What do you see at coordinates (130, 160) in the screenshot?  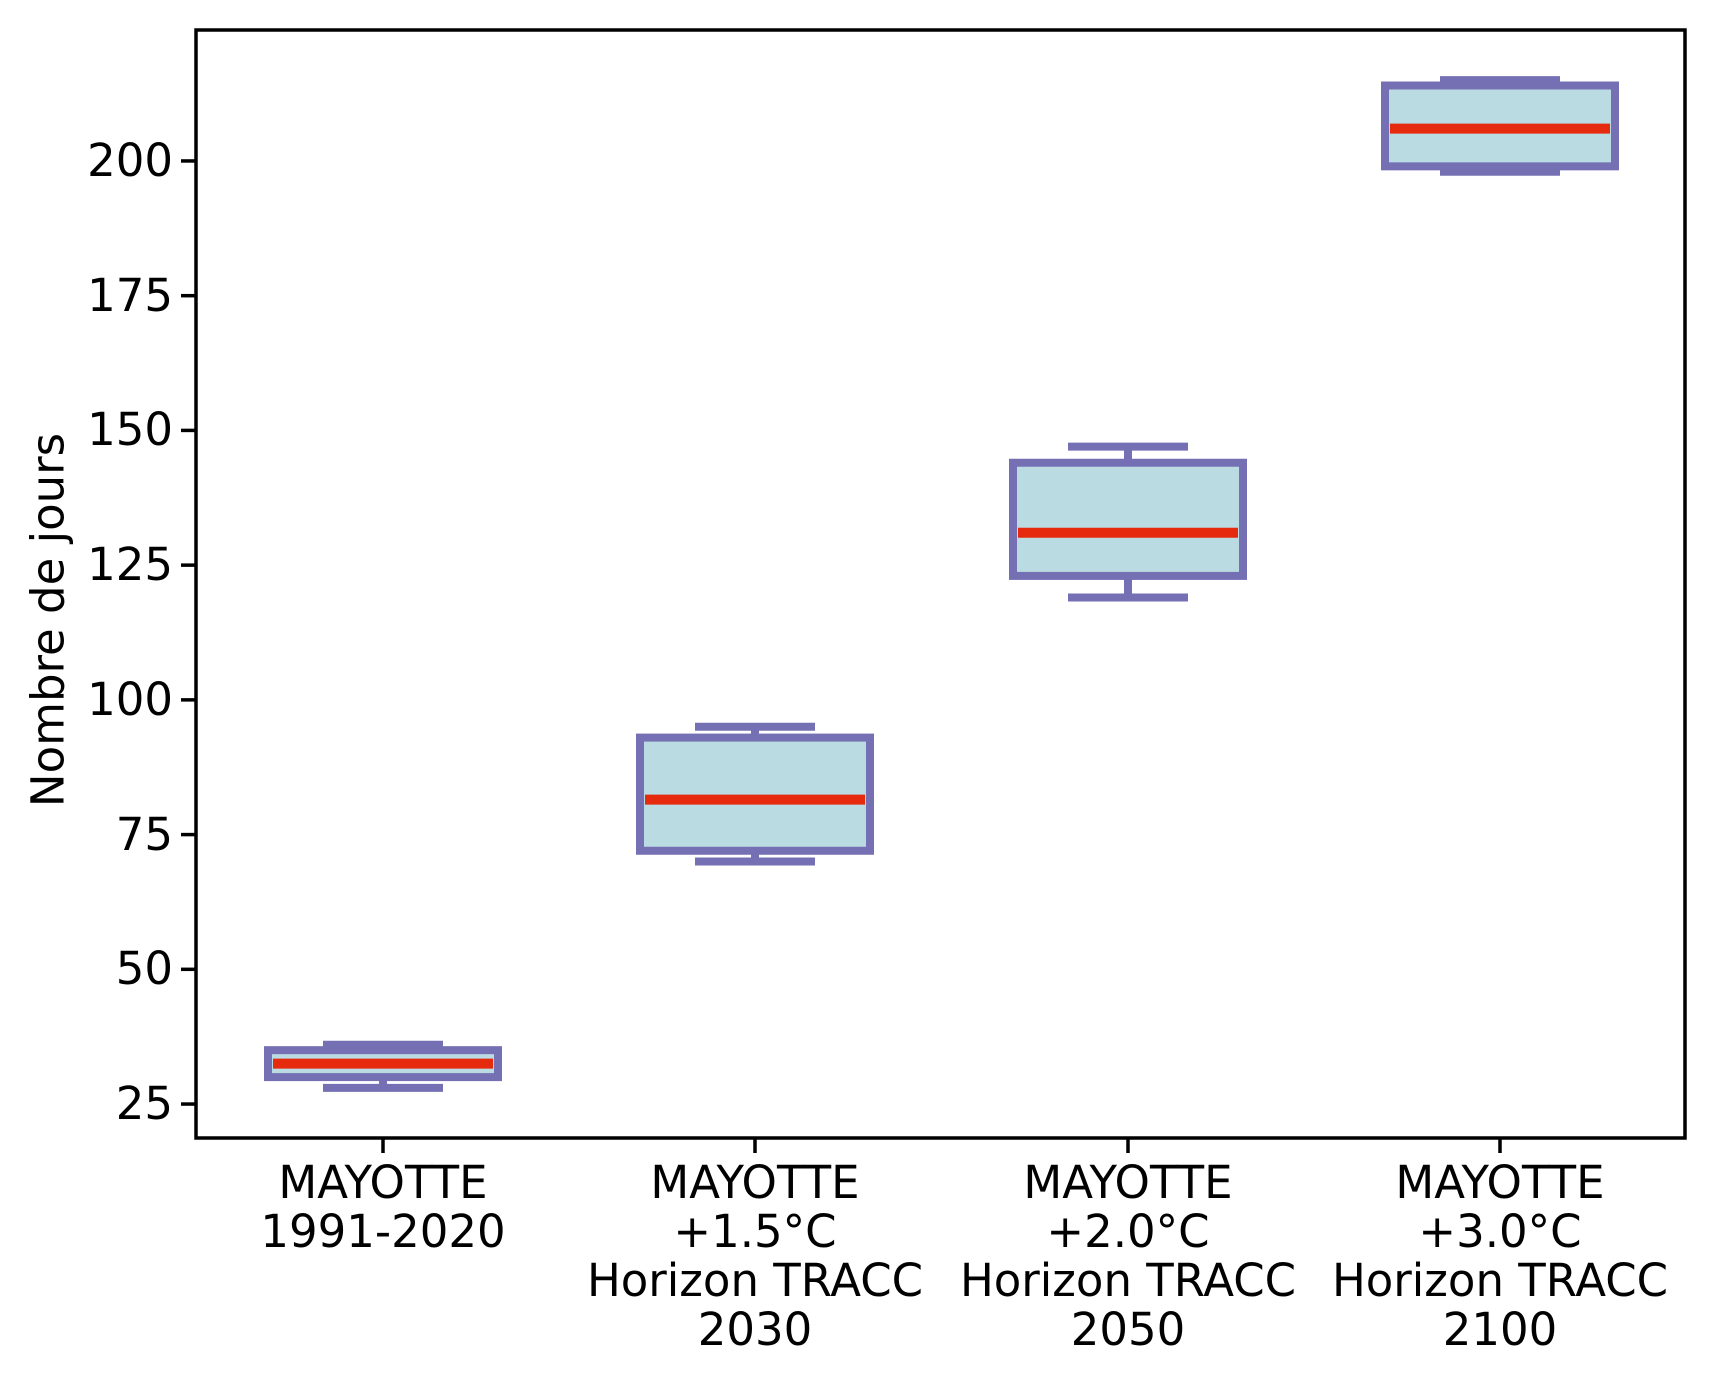 I see `y-tick-label-200: 200` at bounding box center [130, 160].